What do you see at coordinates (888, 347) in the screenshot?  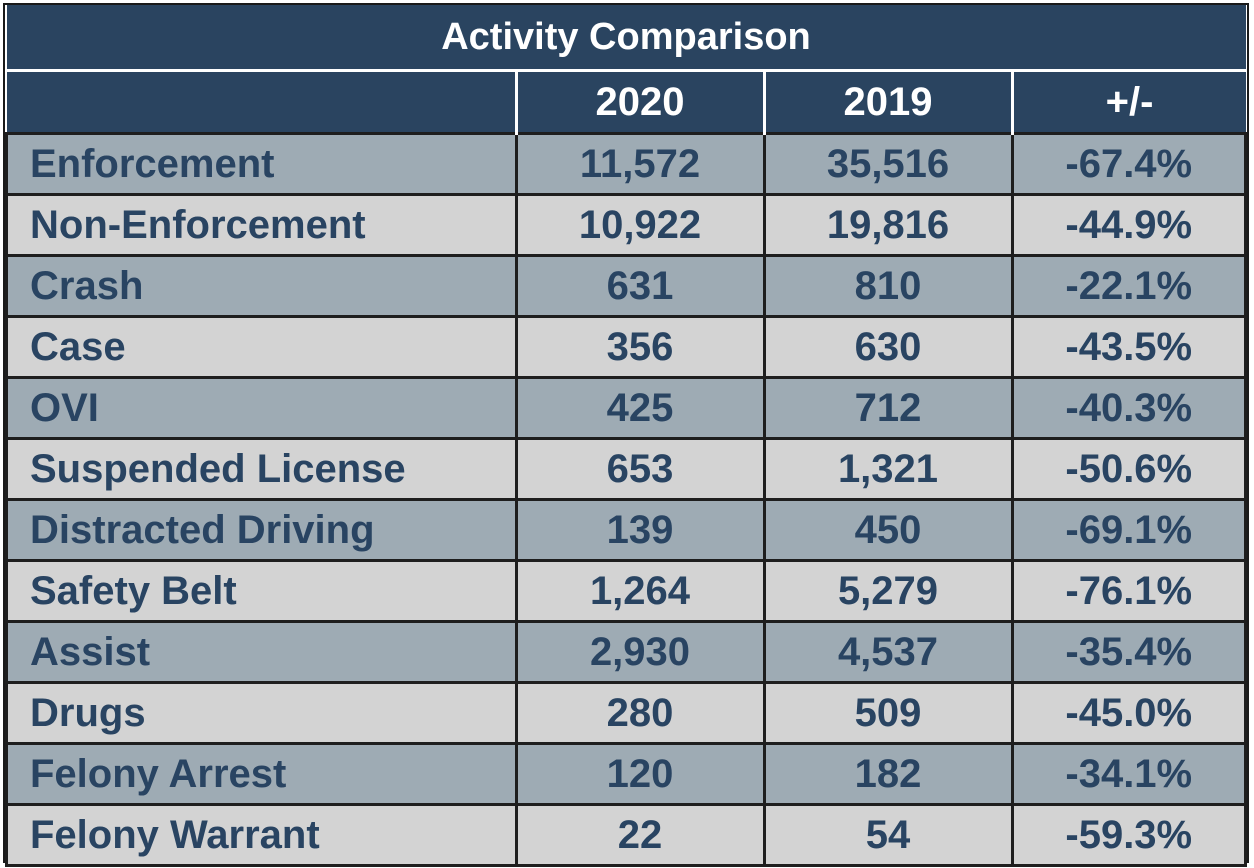 I see `value-2019: 630` at bounding box center [888, 347].